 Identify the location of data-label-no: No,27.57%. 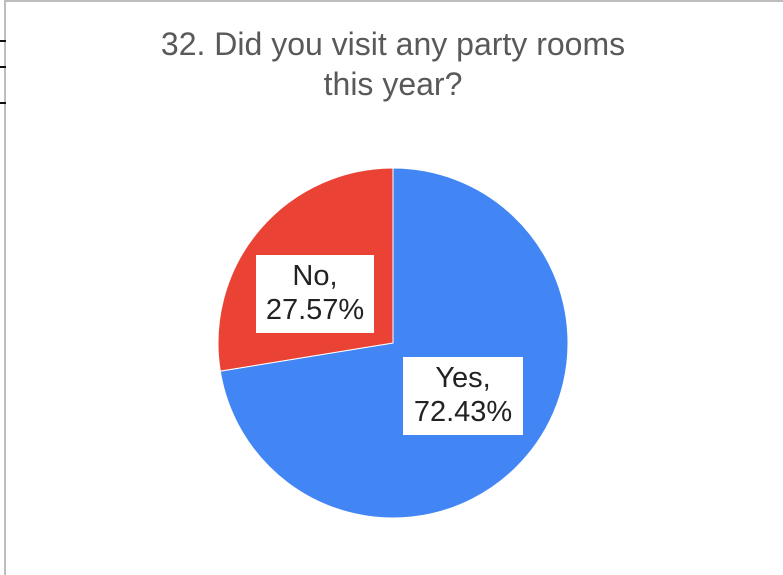
(315, 294).